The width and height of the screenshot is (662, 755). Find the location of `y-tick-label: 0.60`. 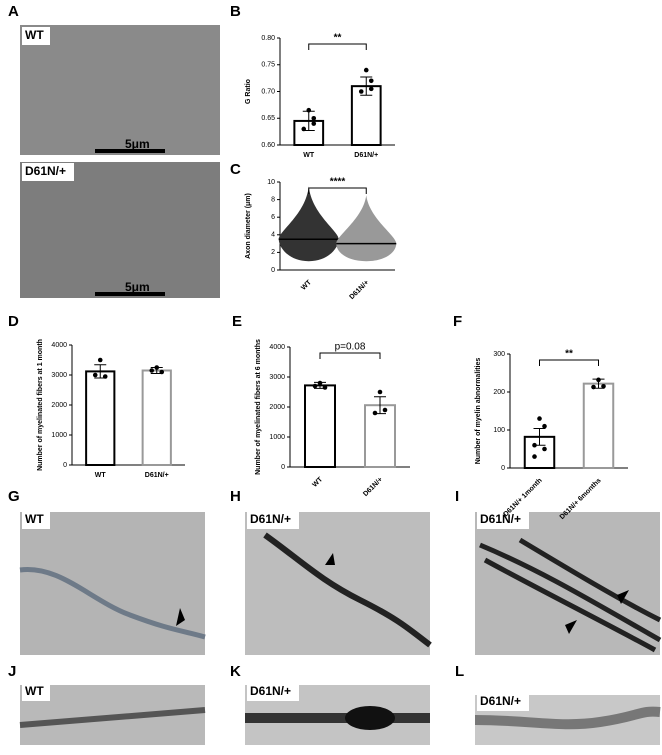

y-tick-label: 0.60 is located at coordinates (268, 145).